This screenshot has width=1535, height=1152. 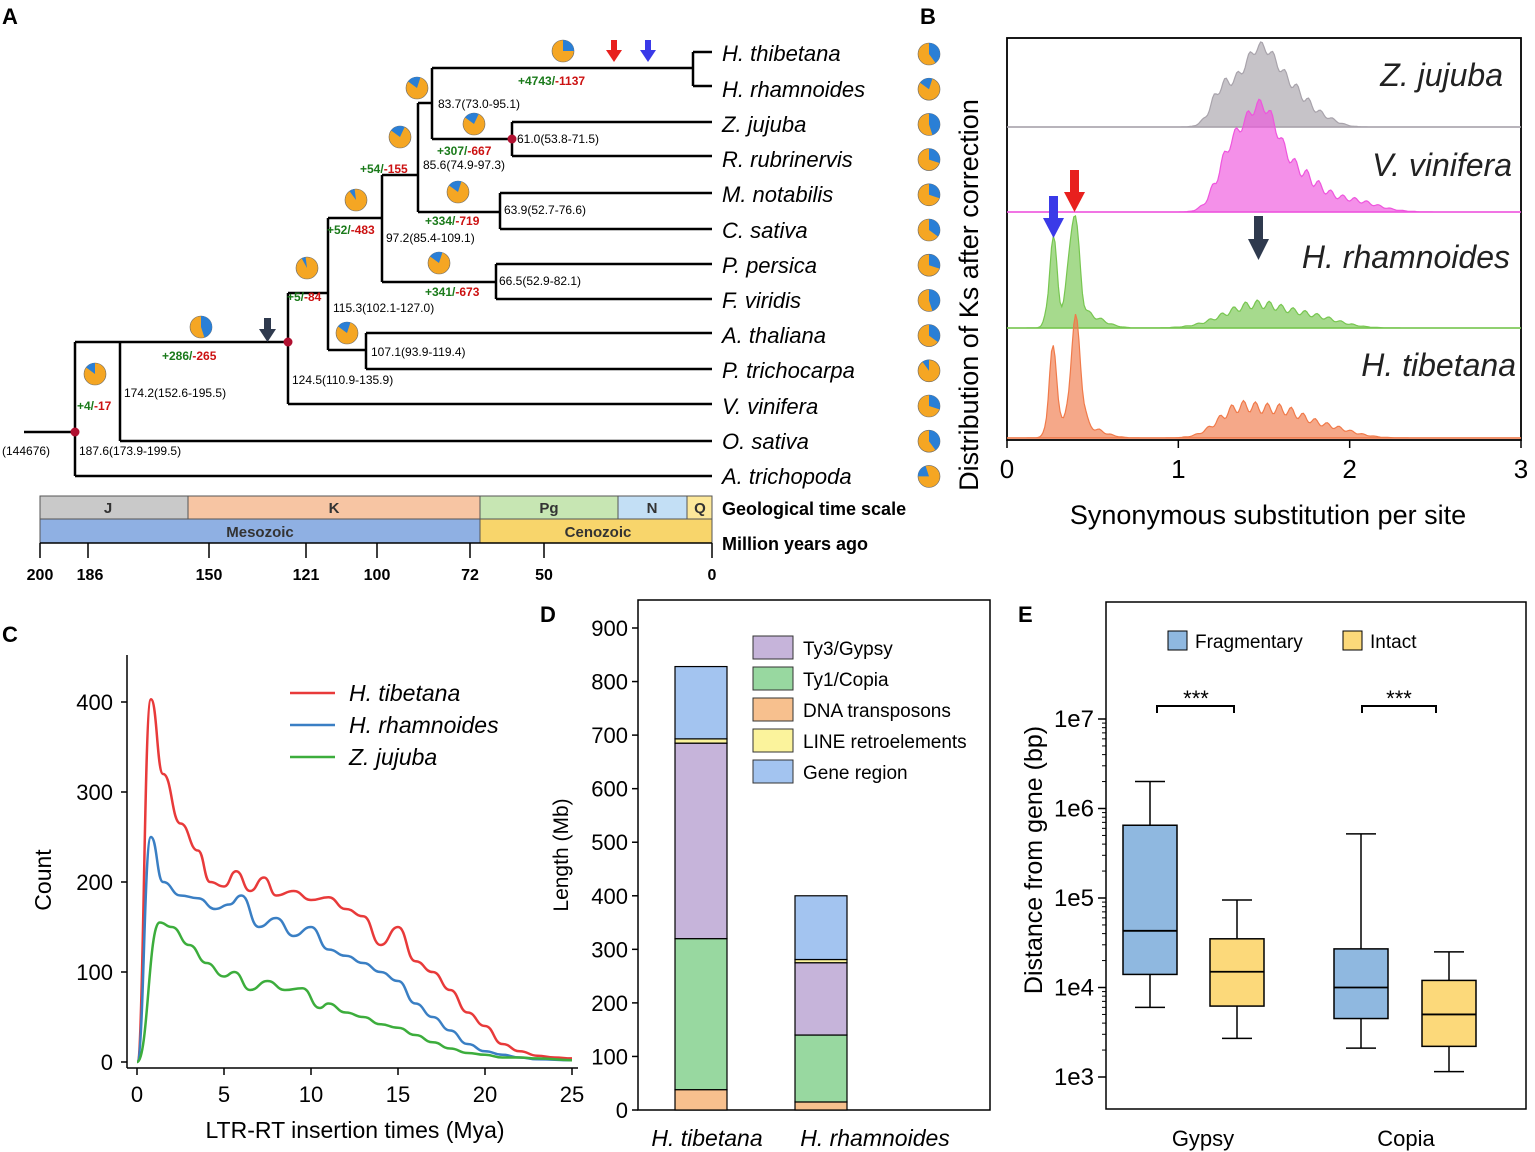 What do you see at coordinates (404, 693) in the screenshot?
I see `legend-label: H. tibetana` at bounding box center [404, 693].